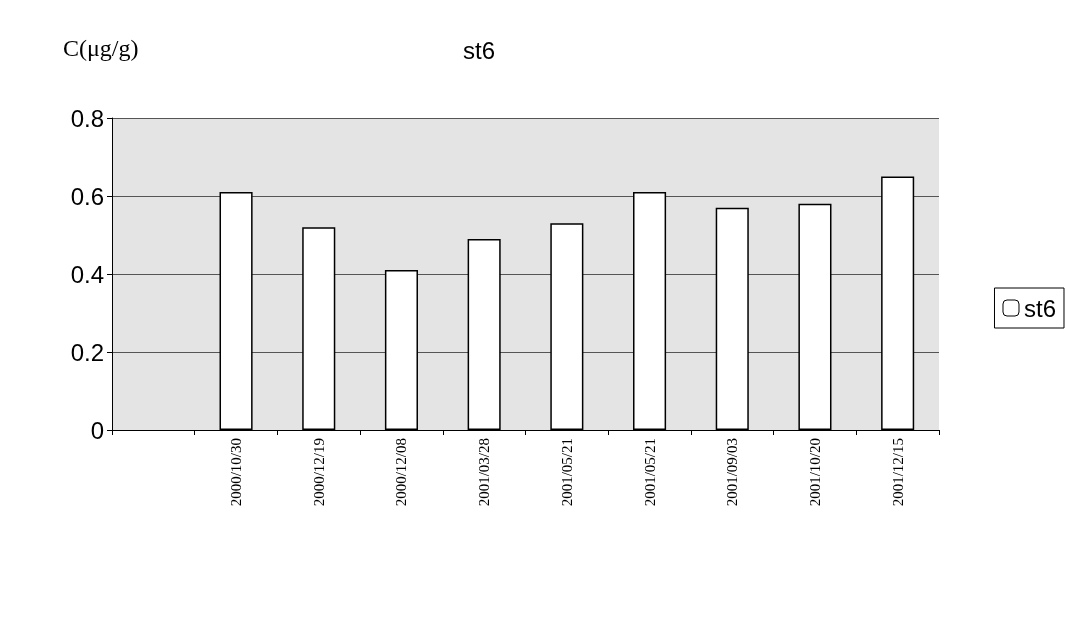 Image resolution: width=1082 pixels, height=617 pixels. I want to click on x-tick-label: 2001/12/15, so click(897, 472).